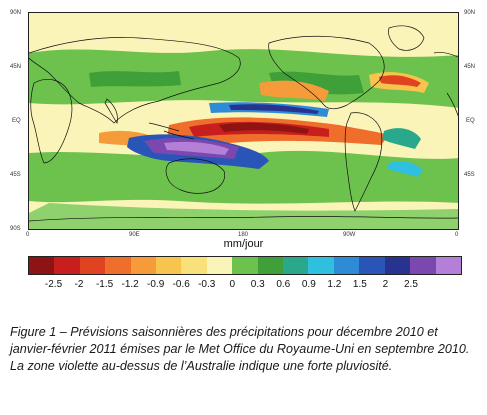 Image resolution: width=487 pixels, height=415 pixels. I want to click on colorbar-tick-label: 0.6, so click(283, 284).